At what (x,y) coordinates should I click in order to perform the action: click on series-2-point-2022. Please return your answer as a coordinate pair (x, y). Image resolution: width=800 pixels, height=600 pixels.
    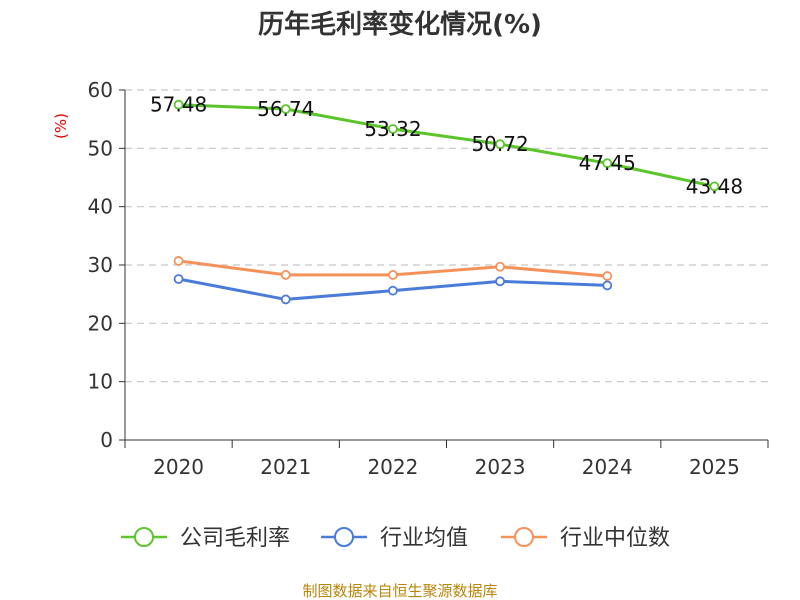
    Looking at the image, I should click on (393, 275).